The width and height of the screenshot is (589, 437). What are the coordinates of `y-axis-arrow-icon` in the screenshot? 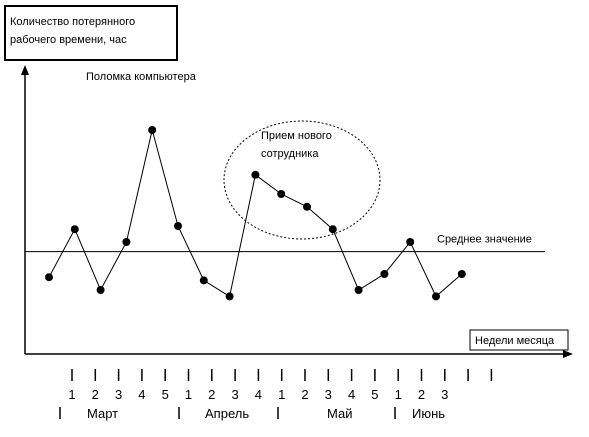 It's located at (25, 70).